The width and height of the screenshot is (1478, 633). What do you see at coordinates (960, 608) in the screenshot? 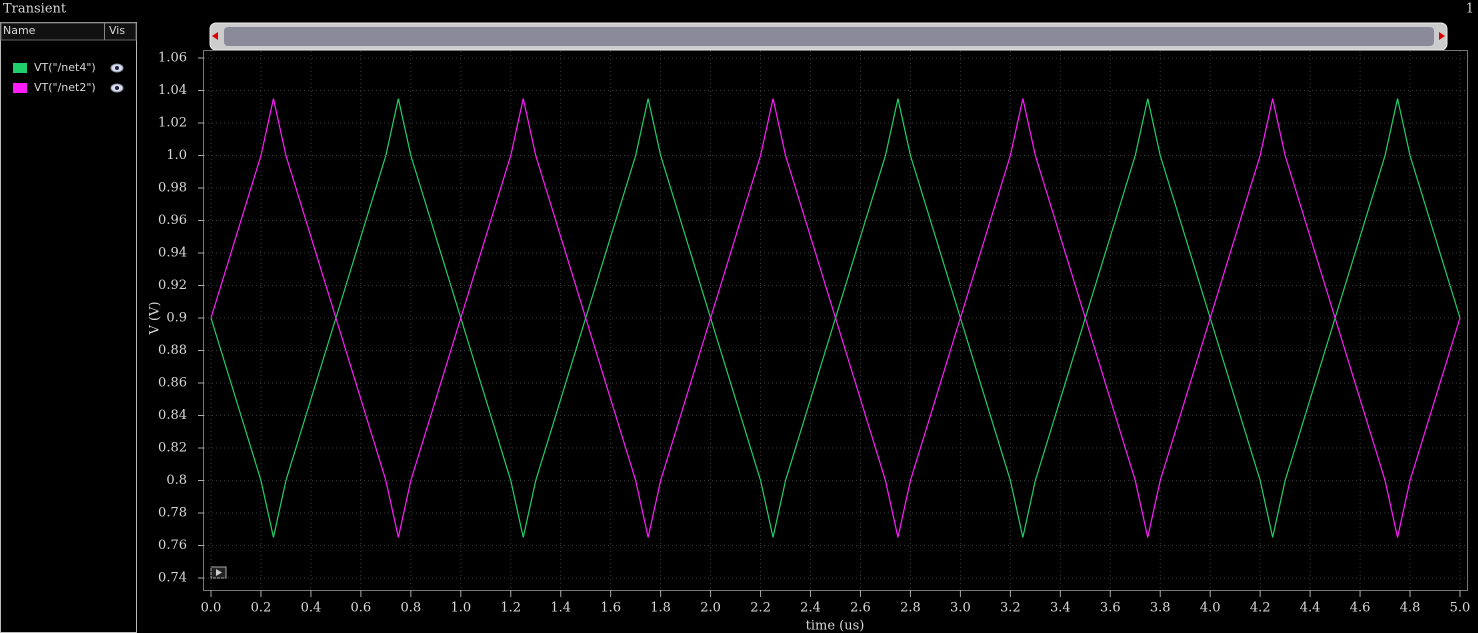
I see `x-tick-label: 3.0` at bounding box center [960, 608].